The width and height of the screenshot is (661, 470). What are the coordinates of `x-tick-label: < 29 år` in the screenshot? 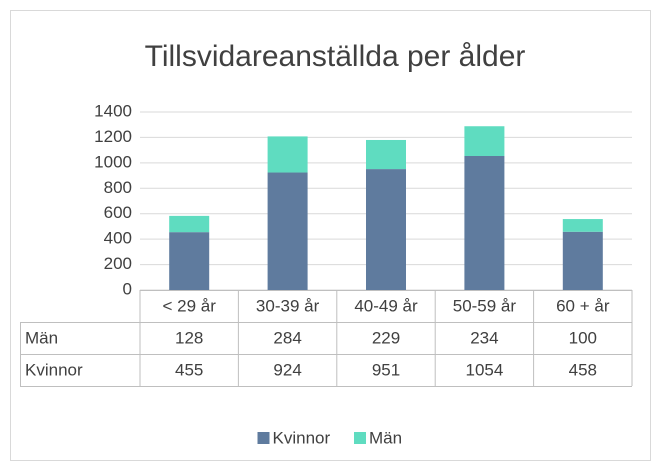 It's located at (189, 305).